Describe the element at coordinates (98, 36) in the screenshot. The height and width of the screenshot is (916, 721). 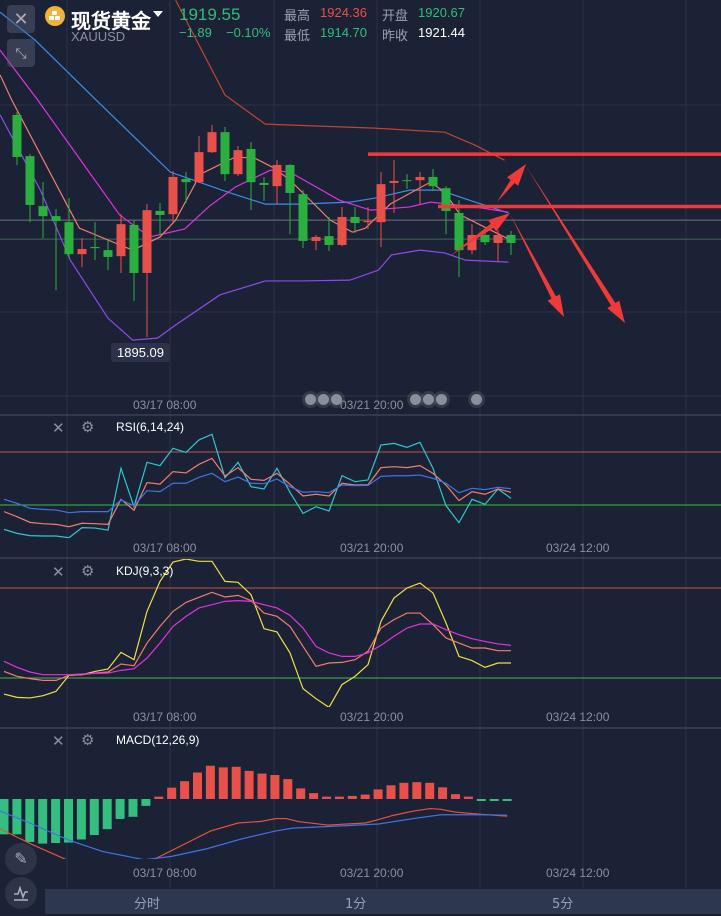
I see `instrument-symbol: XAUUSD` at that location.